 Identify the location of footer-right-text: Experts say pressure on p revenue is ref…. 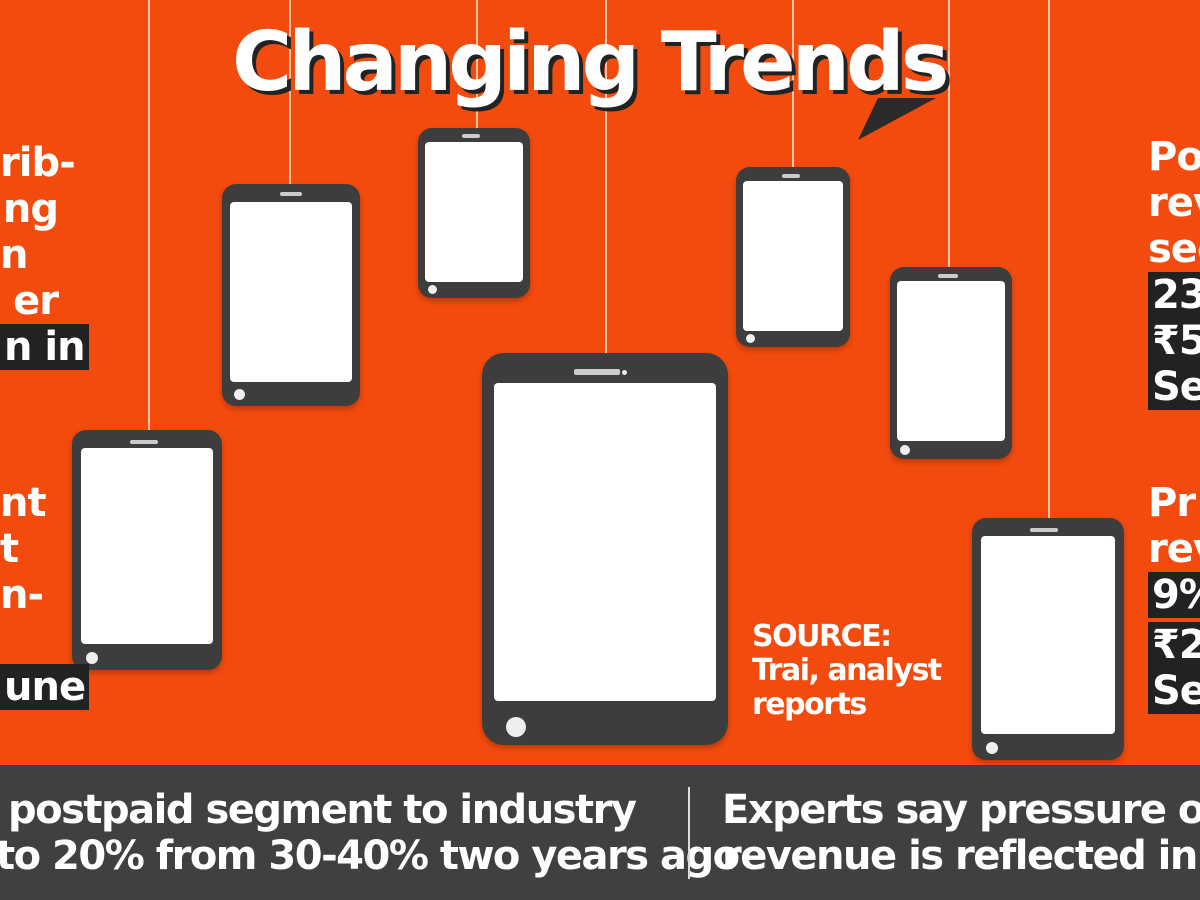
(961, 833).